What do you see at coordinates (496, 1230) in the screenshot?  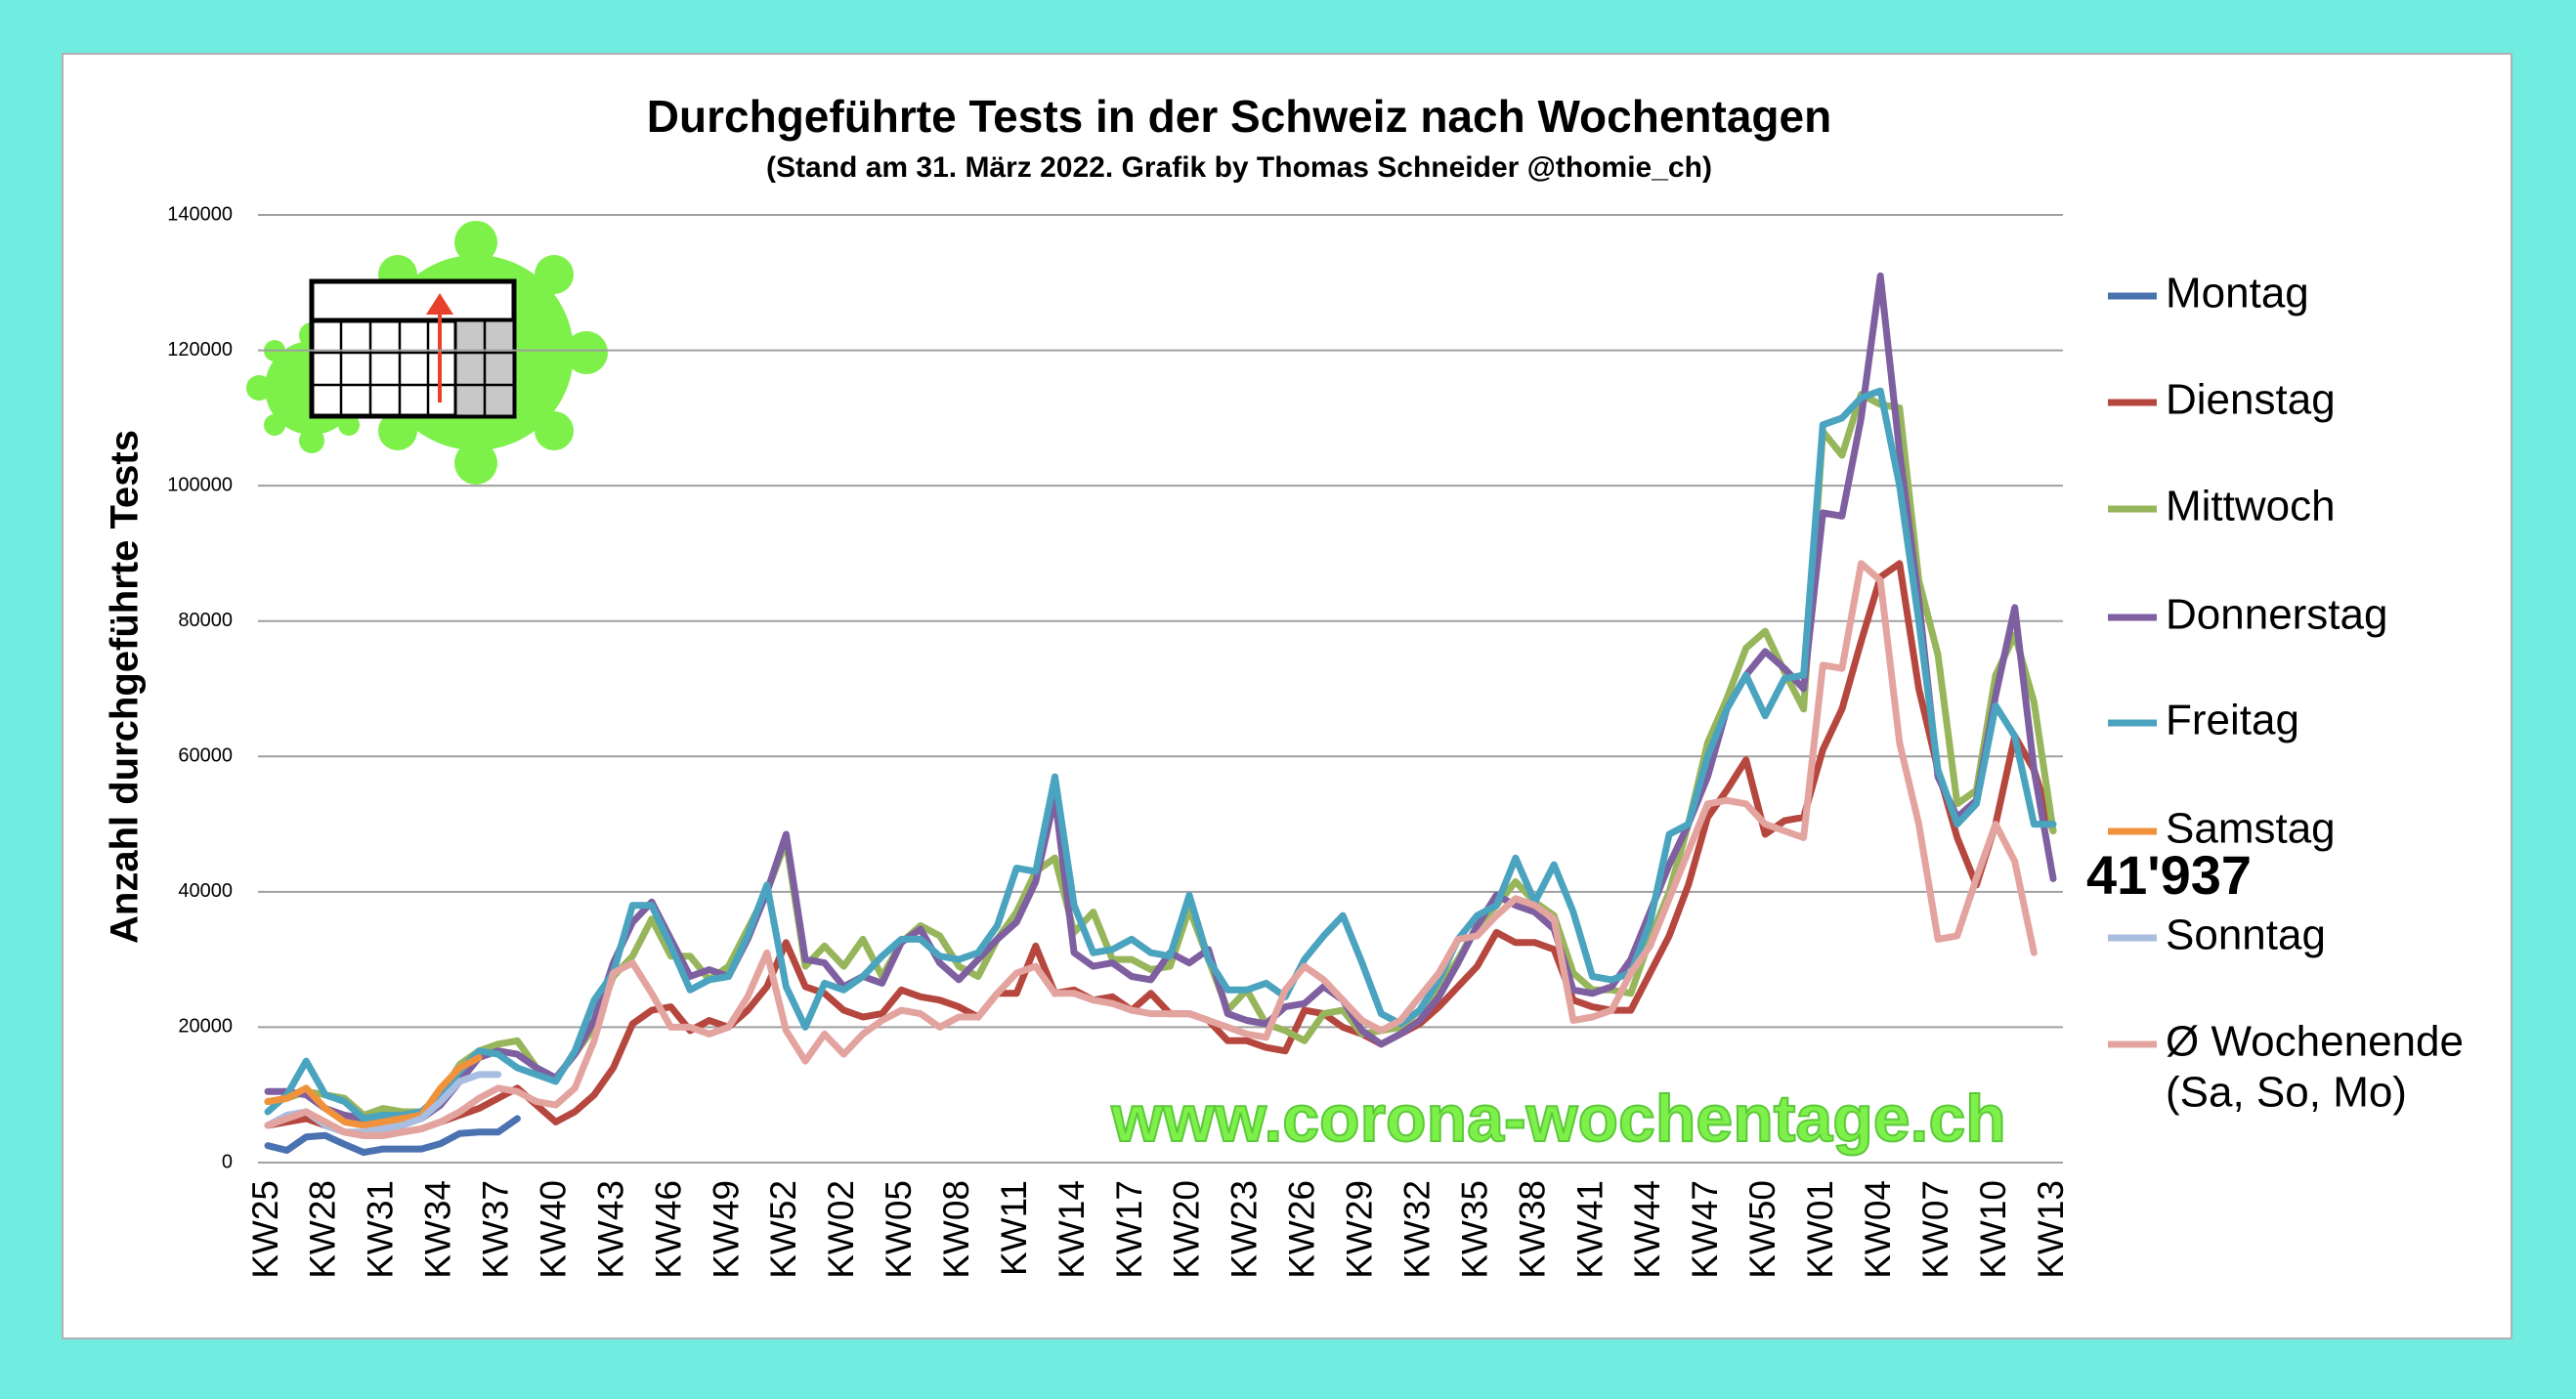 I see `x-tick-label: KW37` at bounding box center [496, 1230].